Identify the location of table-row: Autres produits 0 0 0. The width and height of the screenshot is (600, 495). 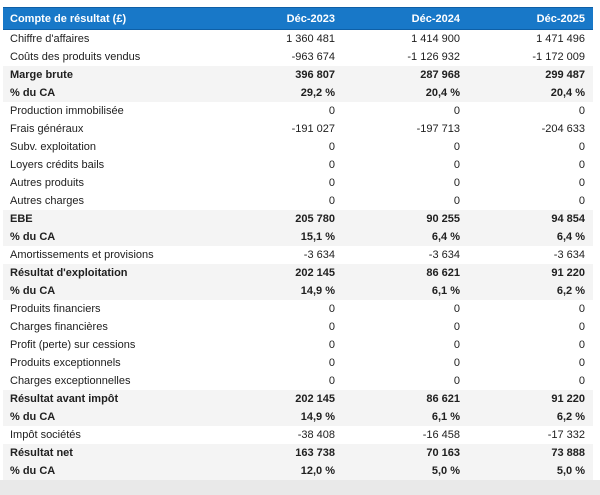
(298, 183).